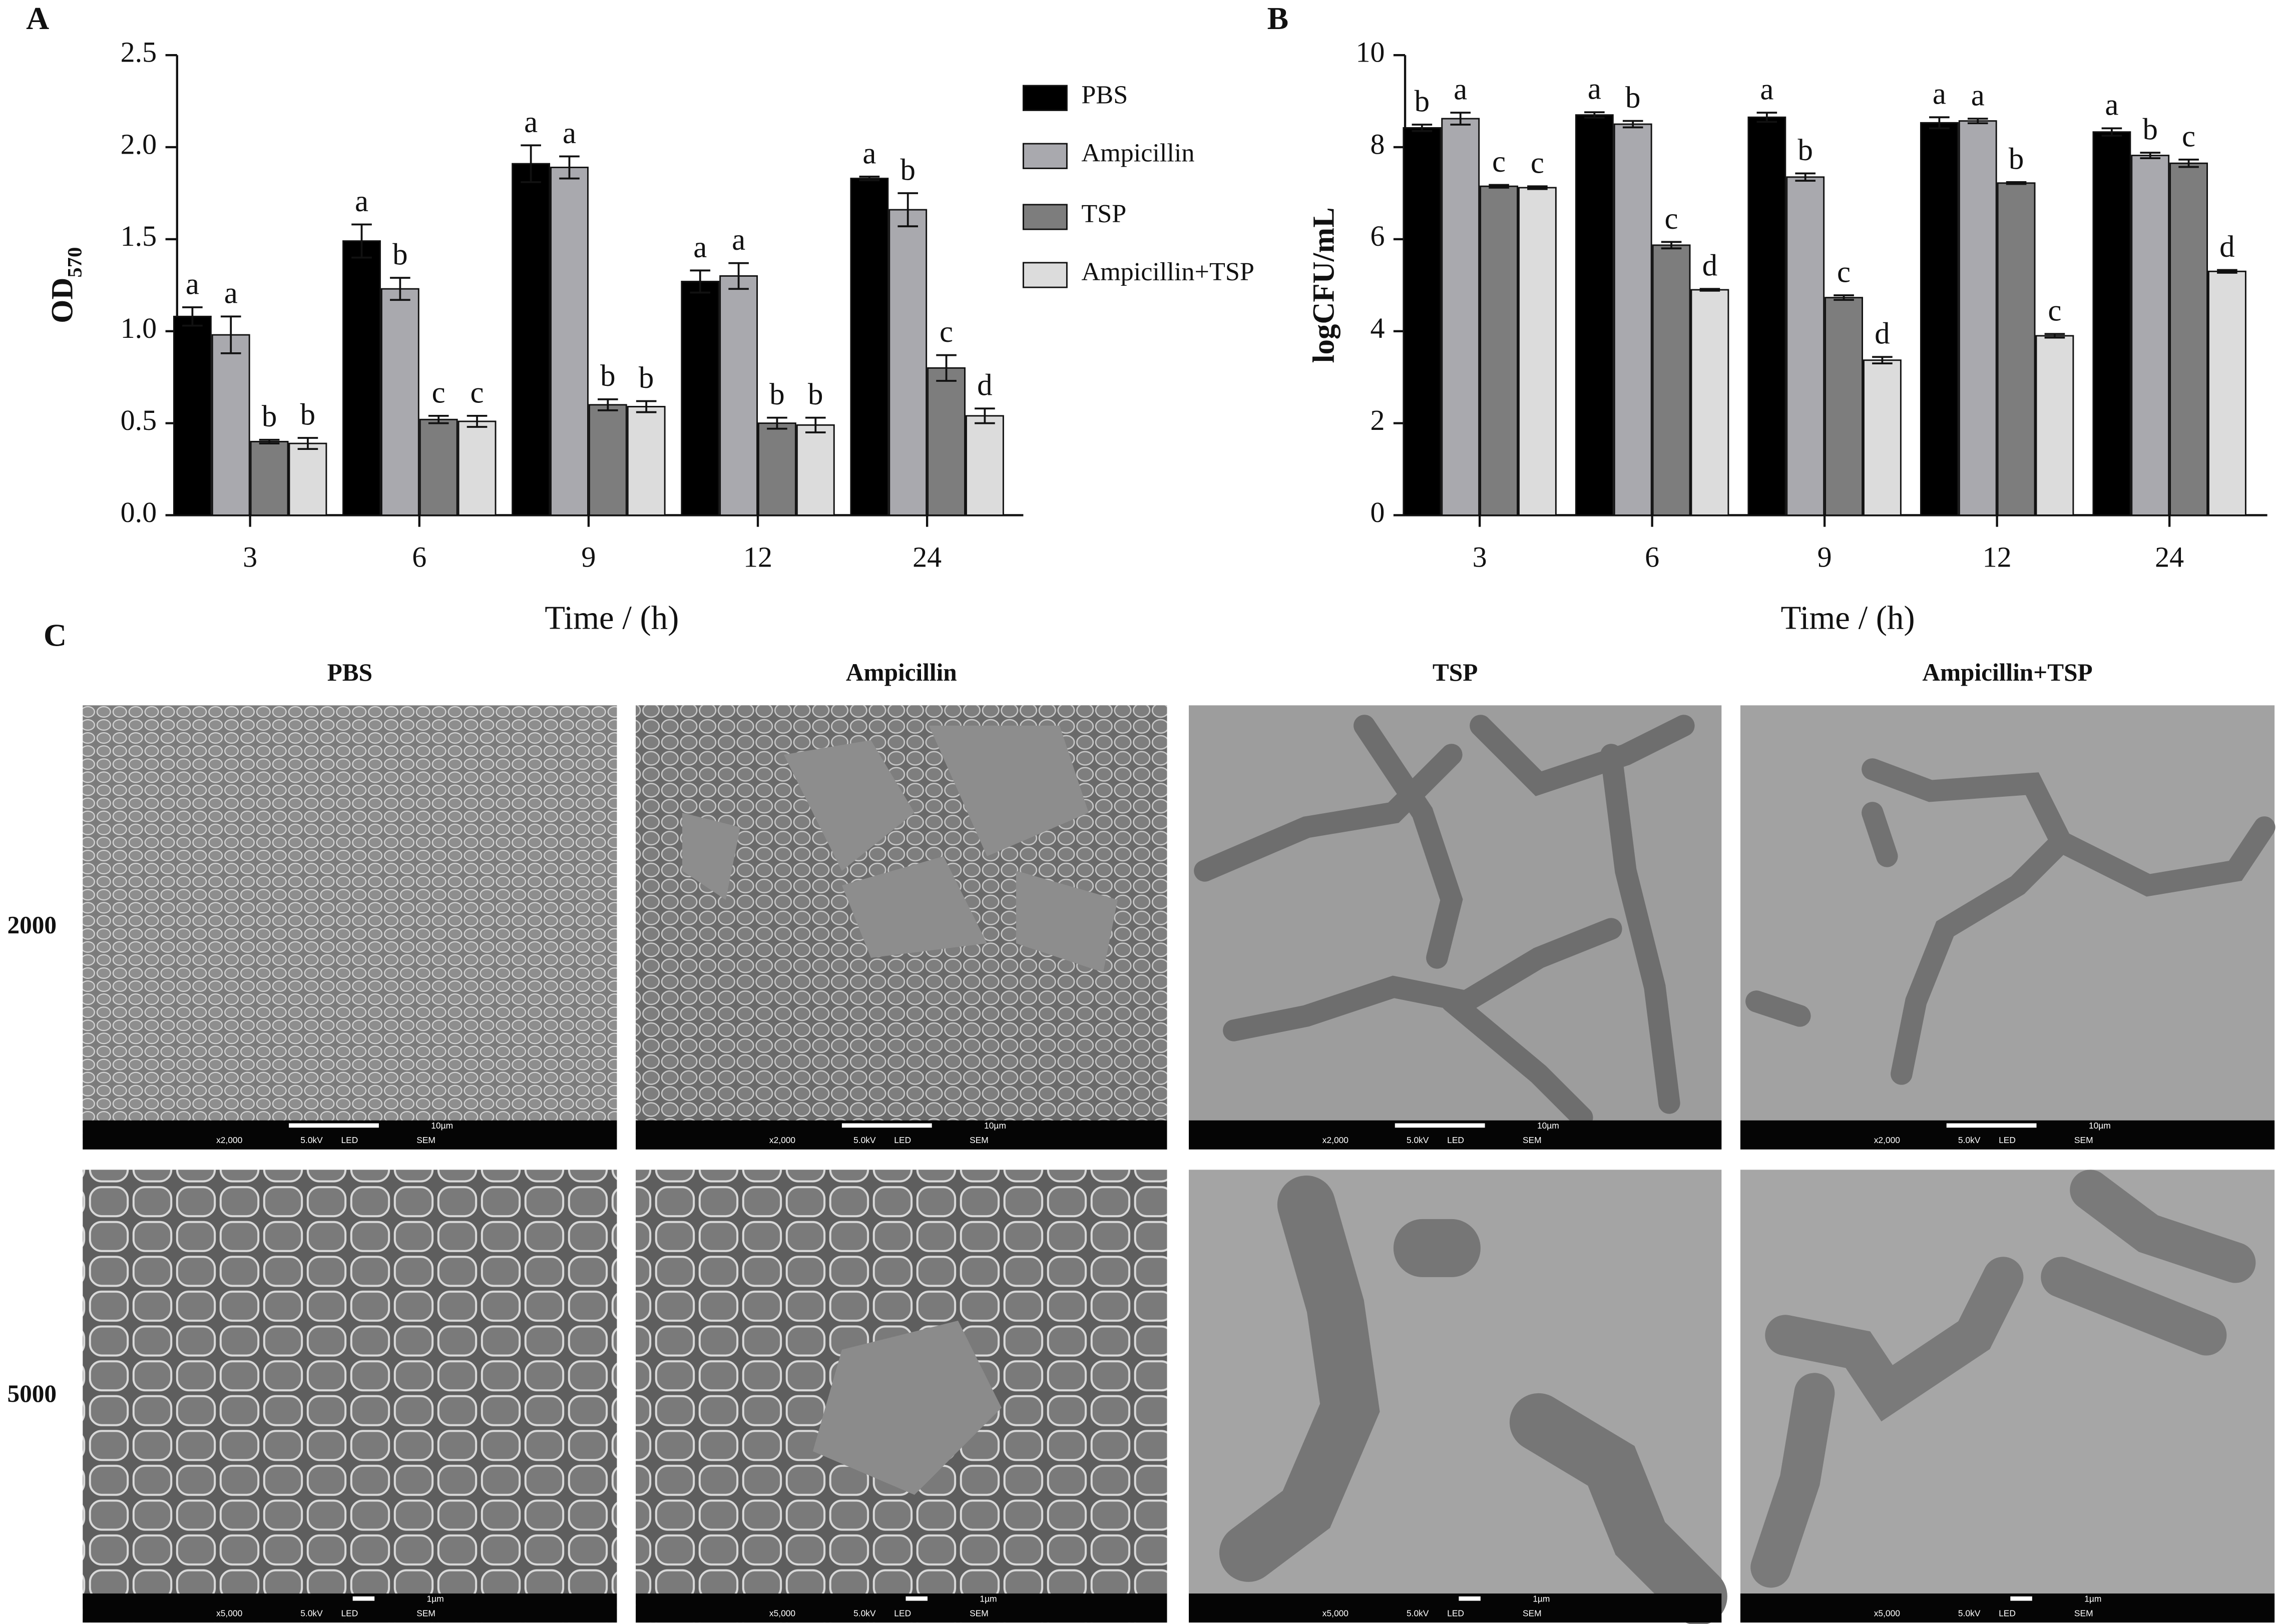 The image size is (2276, 1624). I want to click on panel-label: B, so click(1278, 19).